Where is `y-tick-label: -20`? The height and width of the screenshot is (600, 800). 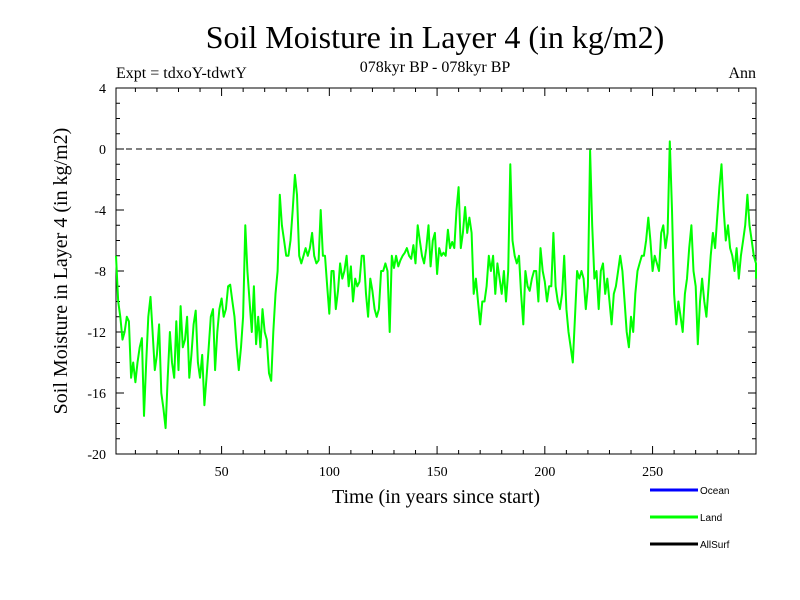
y-tick-label: -20 is located at coordinates (96, 455).